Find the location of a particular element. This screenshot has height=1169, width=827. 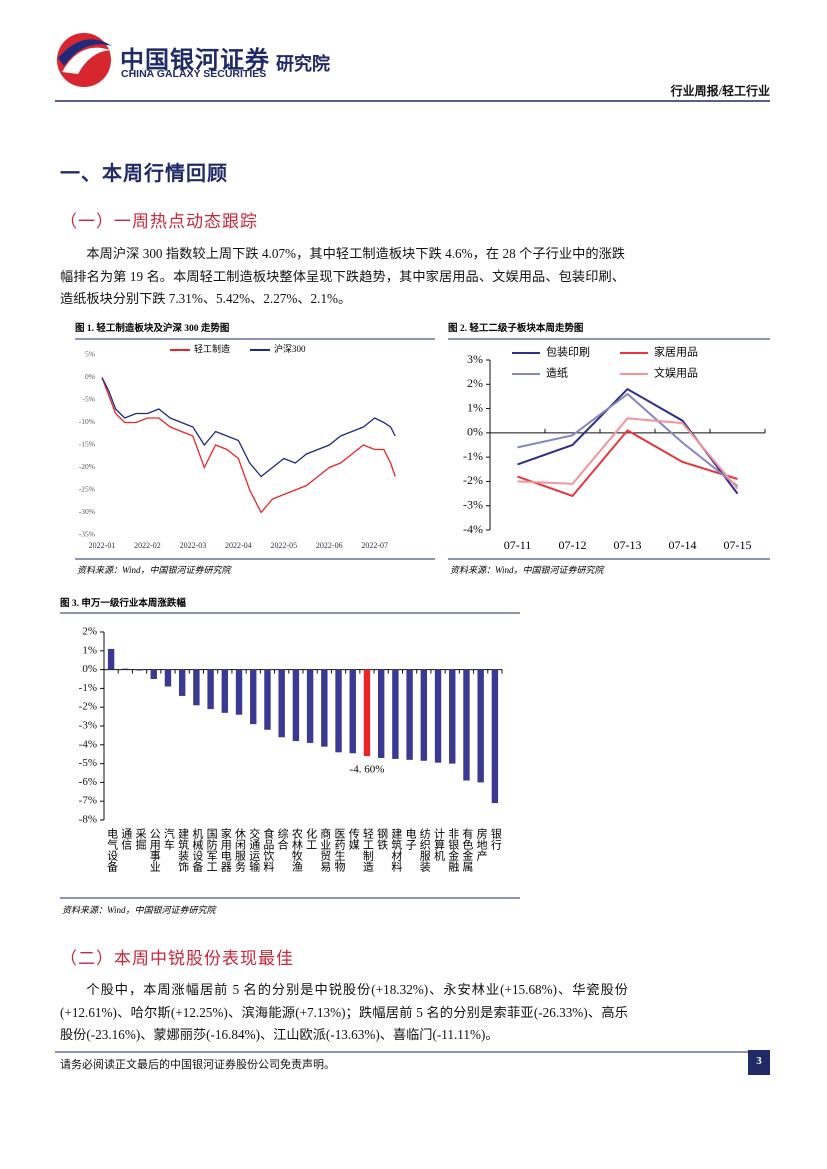

x-tick-label: 建筑材料 is located at coordinates (396, 850).